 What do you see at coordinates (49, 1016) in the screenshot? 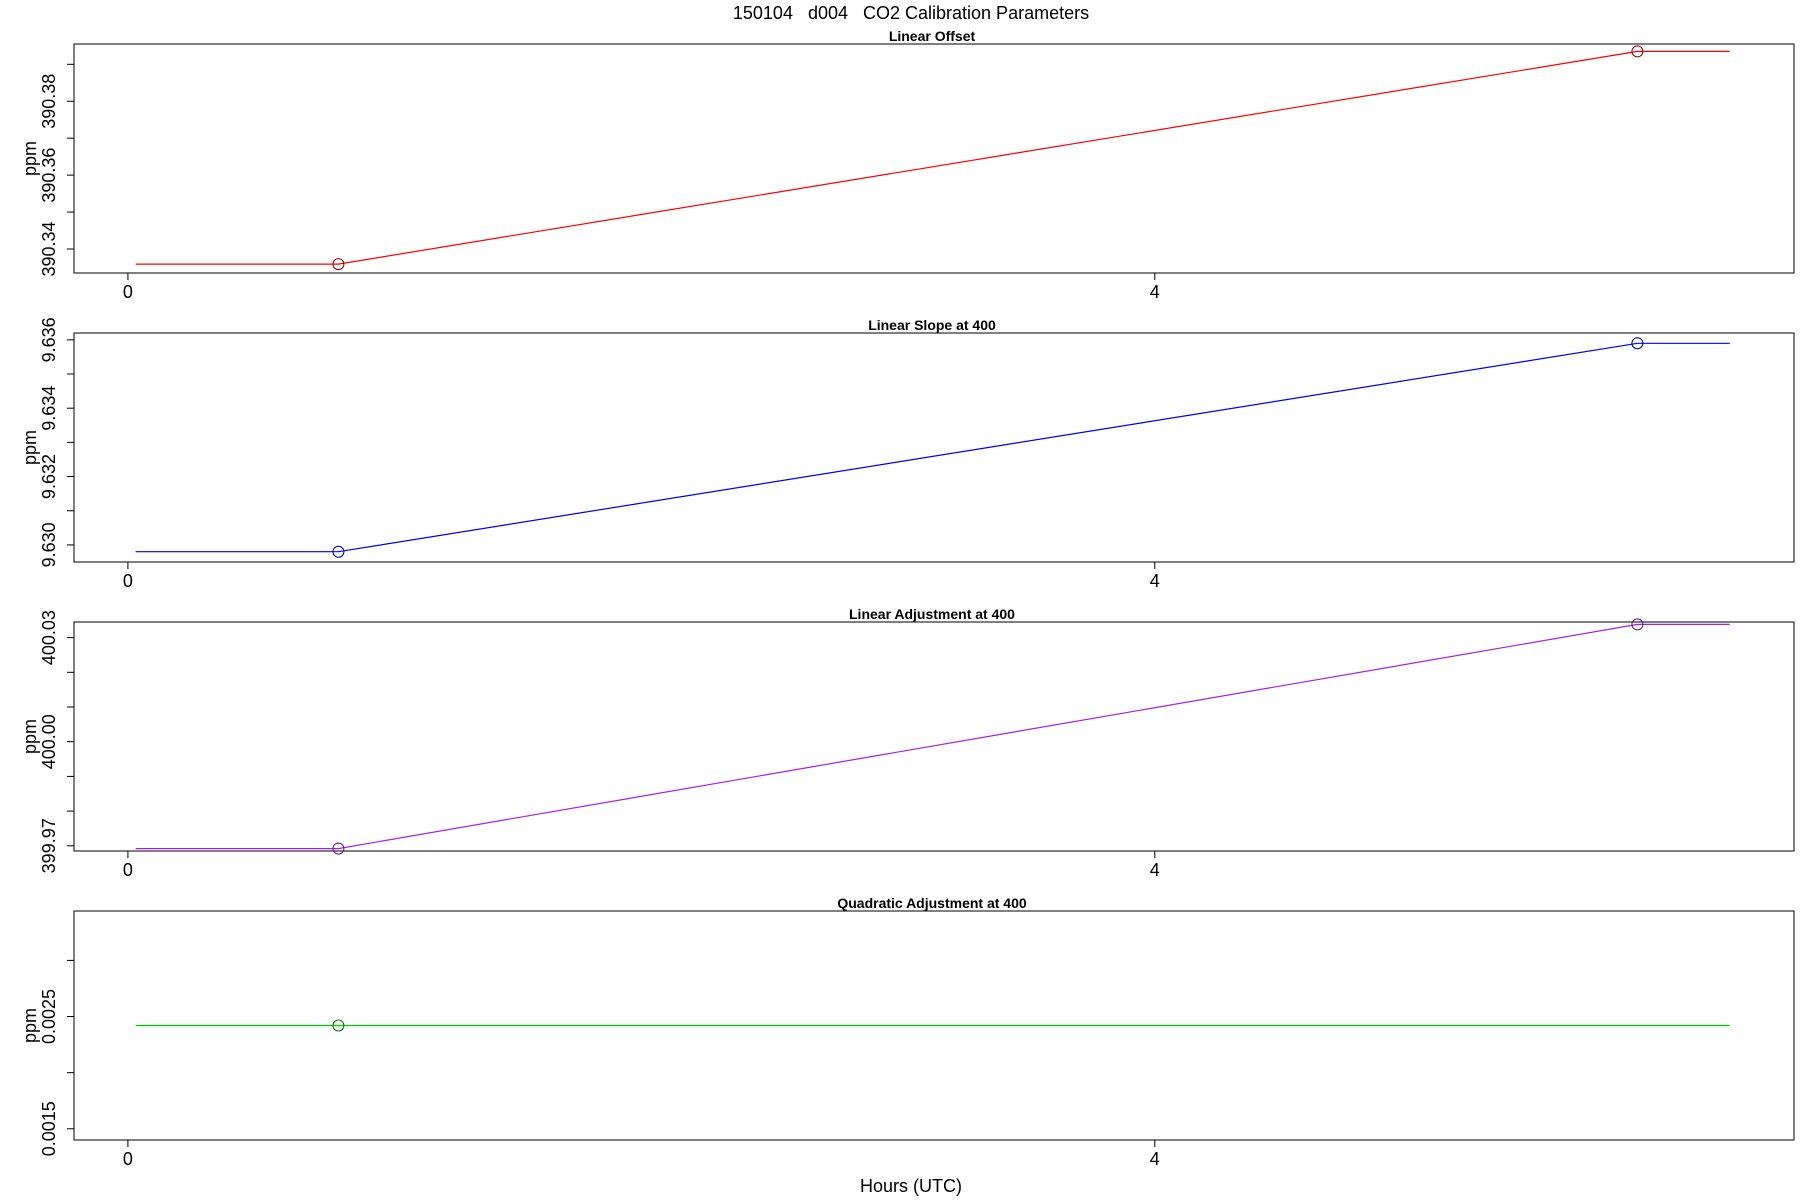
I see `y-tick-label: 0.0025` at bounding box center [49, 1016].